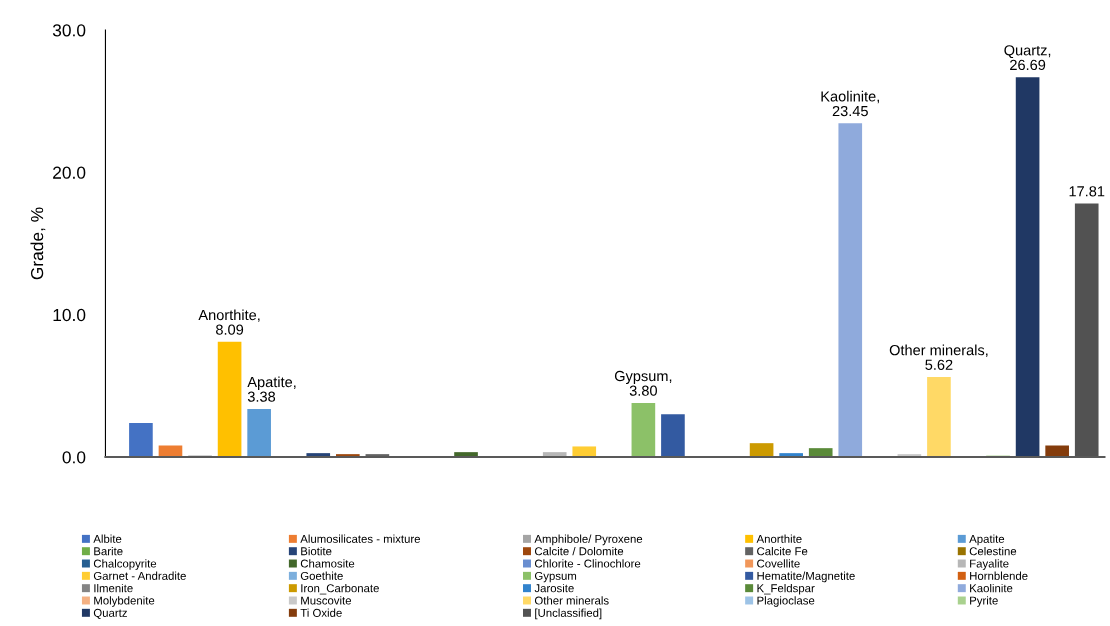  What do you see at coordinates (139, 575) in the screenshot?
I see `legend-label: Garnet - Andradite` at bounding box center [139, 575].